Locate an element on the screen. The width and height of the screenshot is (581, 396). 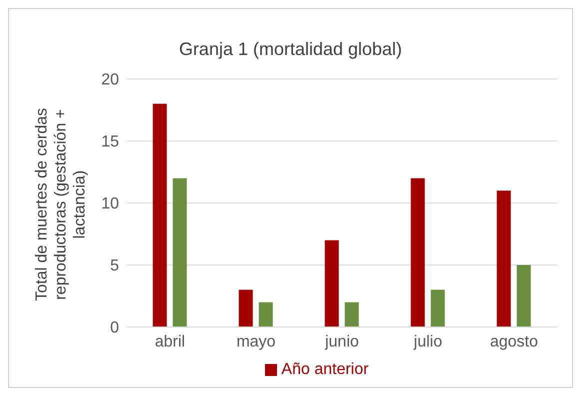
y-tick-label: 15 is located at coordinates (110, 142).